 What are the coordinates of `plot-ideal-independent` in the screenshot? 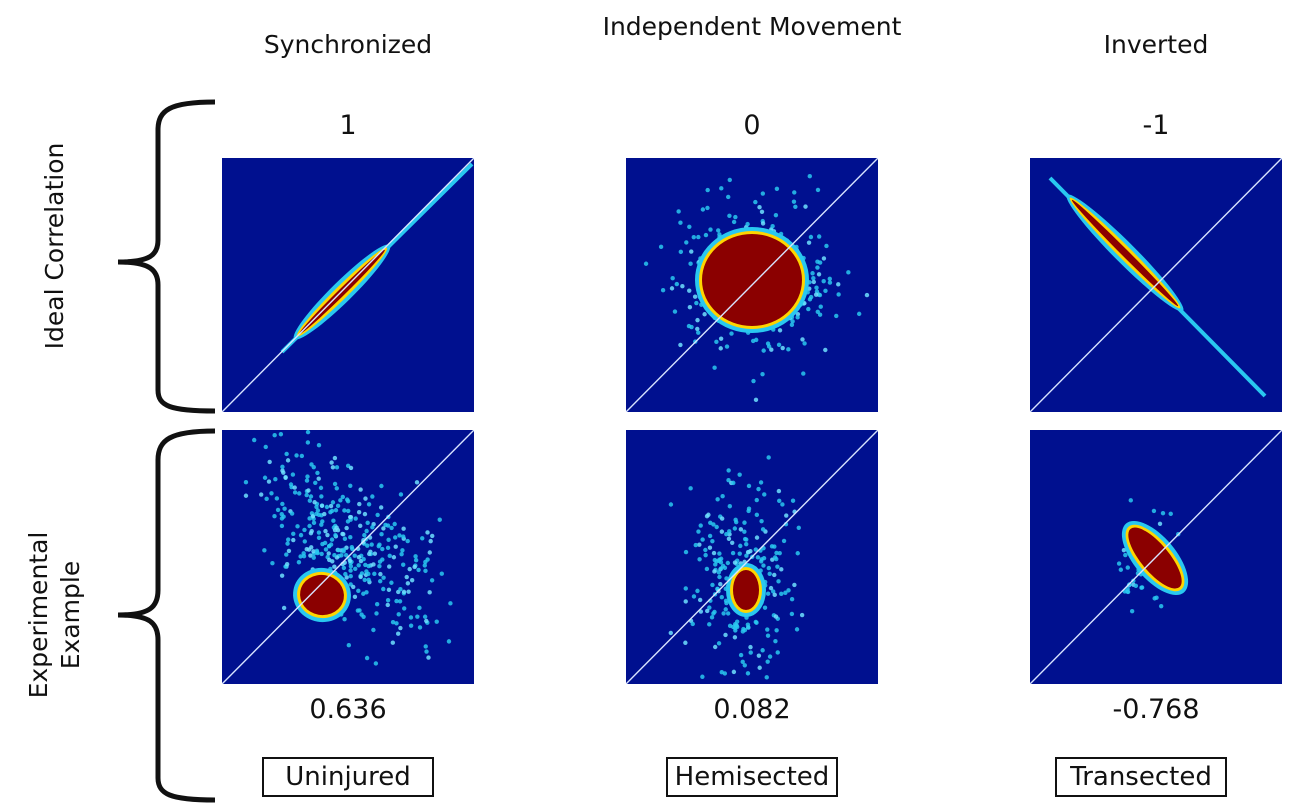 It's located at (752, 285).